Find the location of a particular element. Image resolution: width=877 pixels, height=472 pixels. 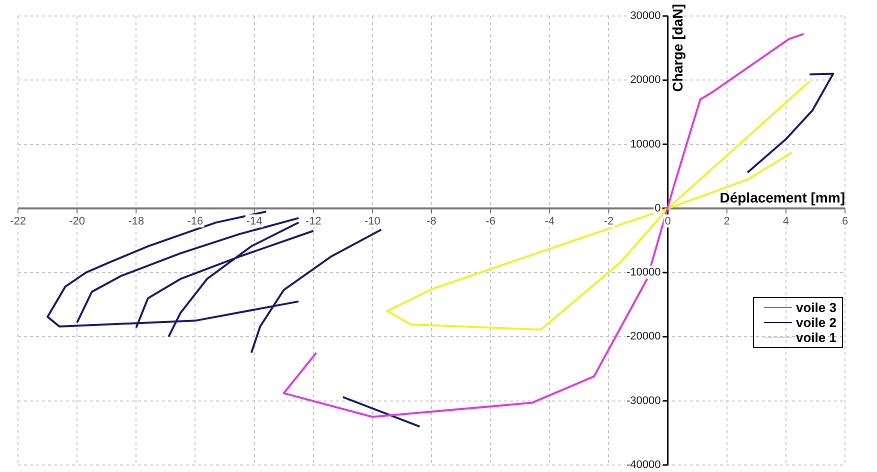

x-tick-label: -10 is located at coordinates (372, 221).